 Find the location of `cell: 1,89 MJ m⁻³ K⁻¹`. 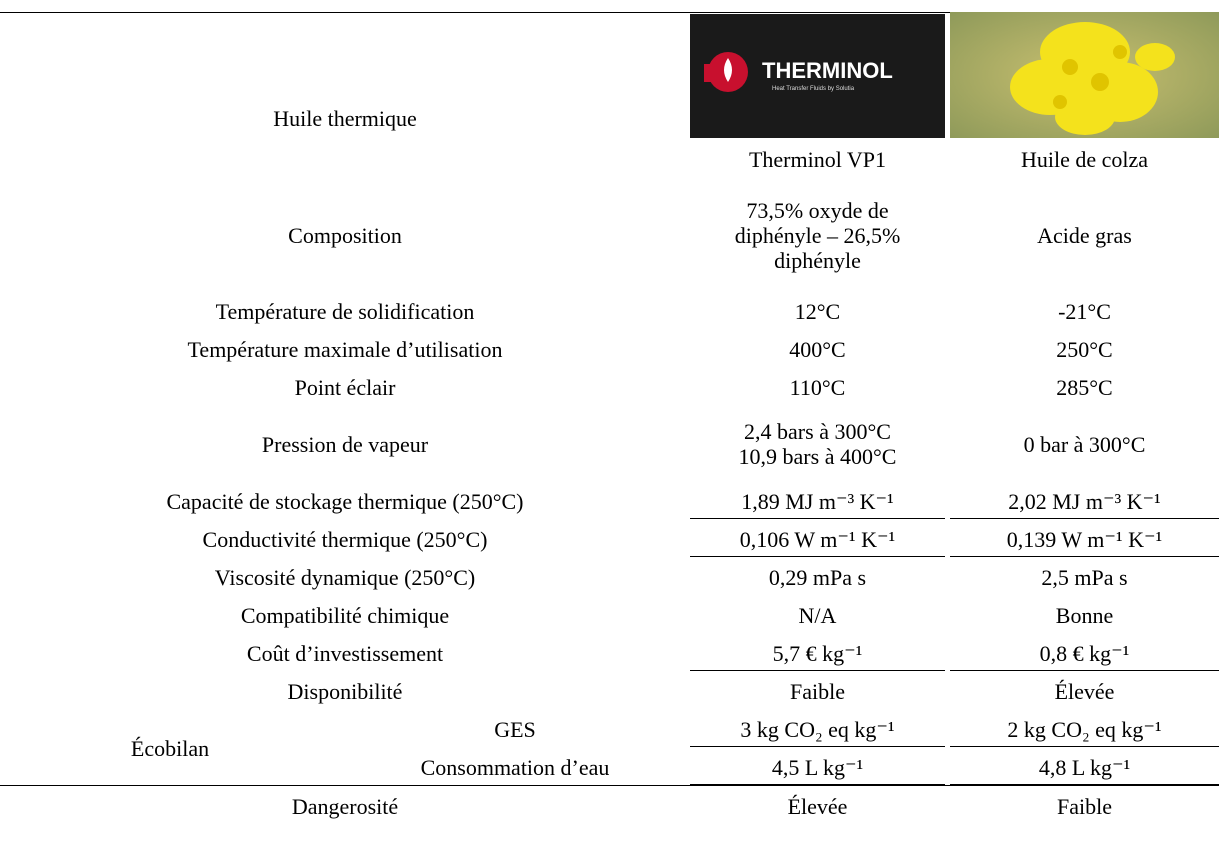

cell: 1,89 MJ m⁻³ K⁻¹ is located at coordinates (817, 501).